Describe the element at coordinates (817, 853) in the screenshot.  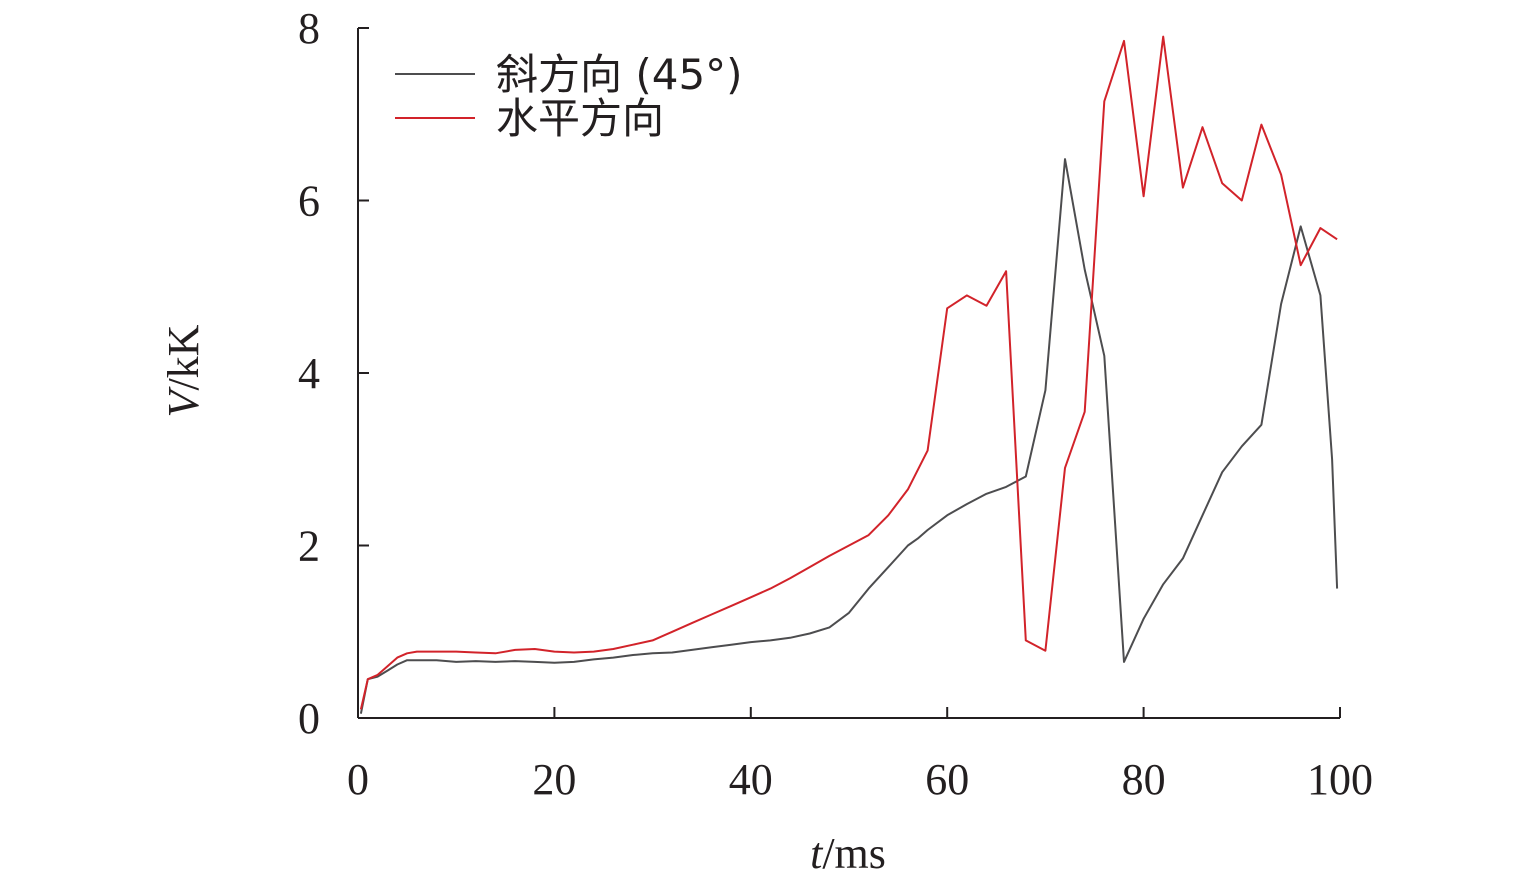
I see `x-axis-variable: t` at that location.